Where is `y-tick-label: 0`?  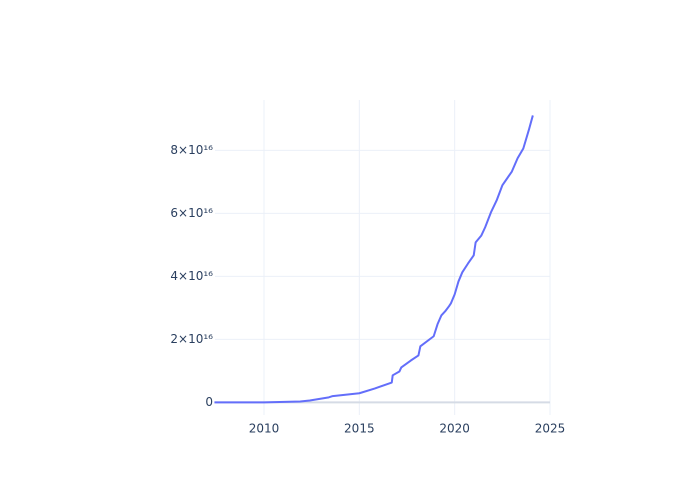 y-tick-label: 0 is located at coordinates (209, 402).